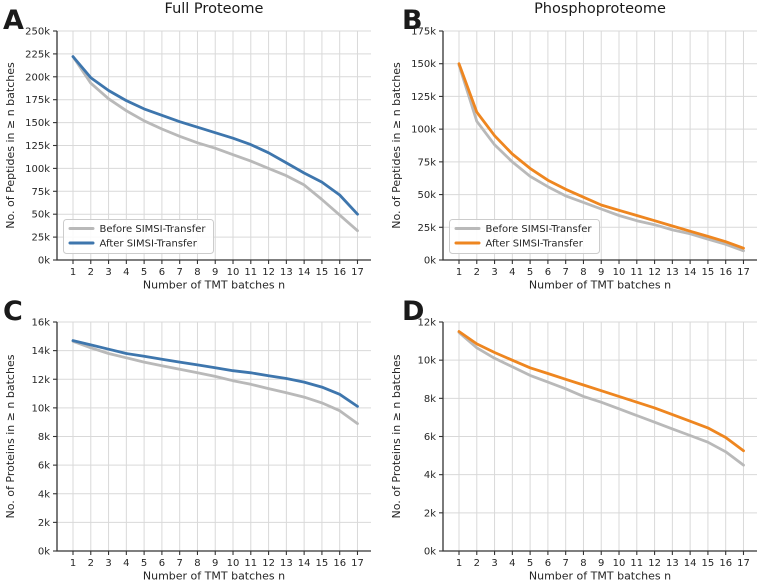 The width and height of the screenshot is (771, 583). Describe the element at coordinates (40, 351) in the screenshot. I see `y-tick-label: 14k` at that location.